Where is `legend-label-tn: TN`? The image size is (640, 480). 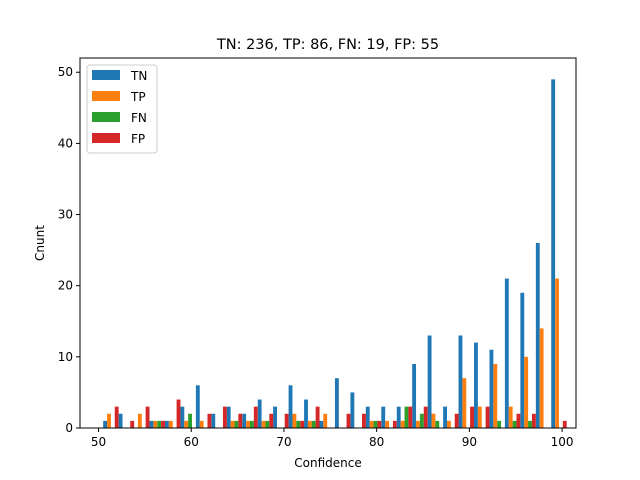
legend-label-tn: TN is located at coordinates (138, 76).